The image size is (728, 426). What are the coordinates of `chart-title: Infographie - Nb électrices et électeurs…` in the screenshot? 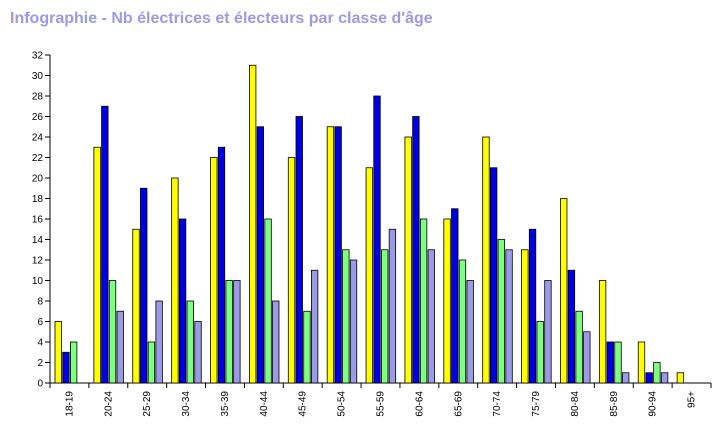 It's located at (221, 18).